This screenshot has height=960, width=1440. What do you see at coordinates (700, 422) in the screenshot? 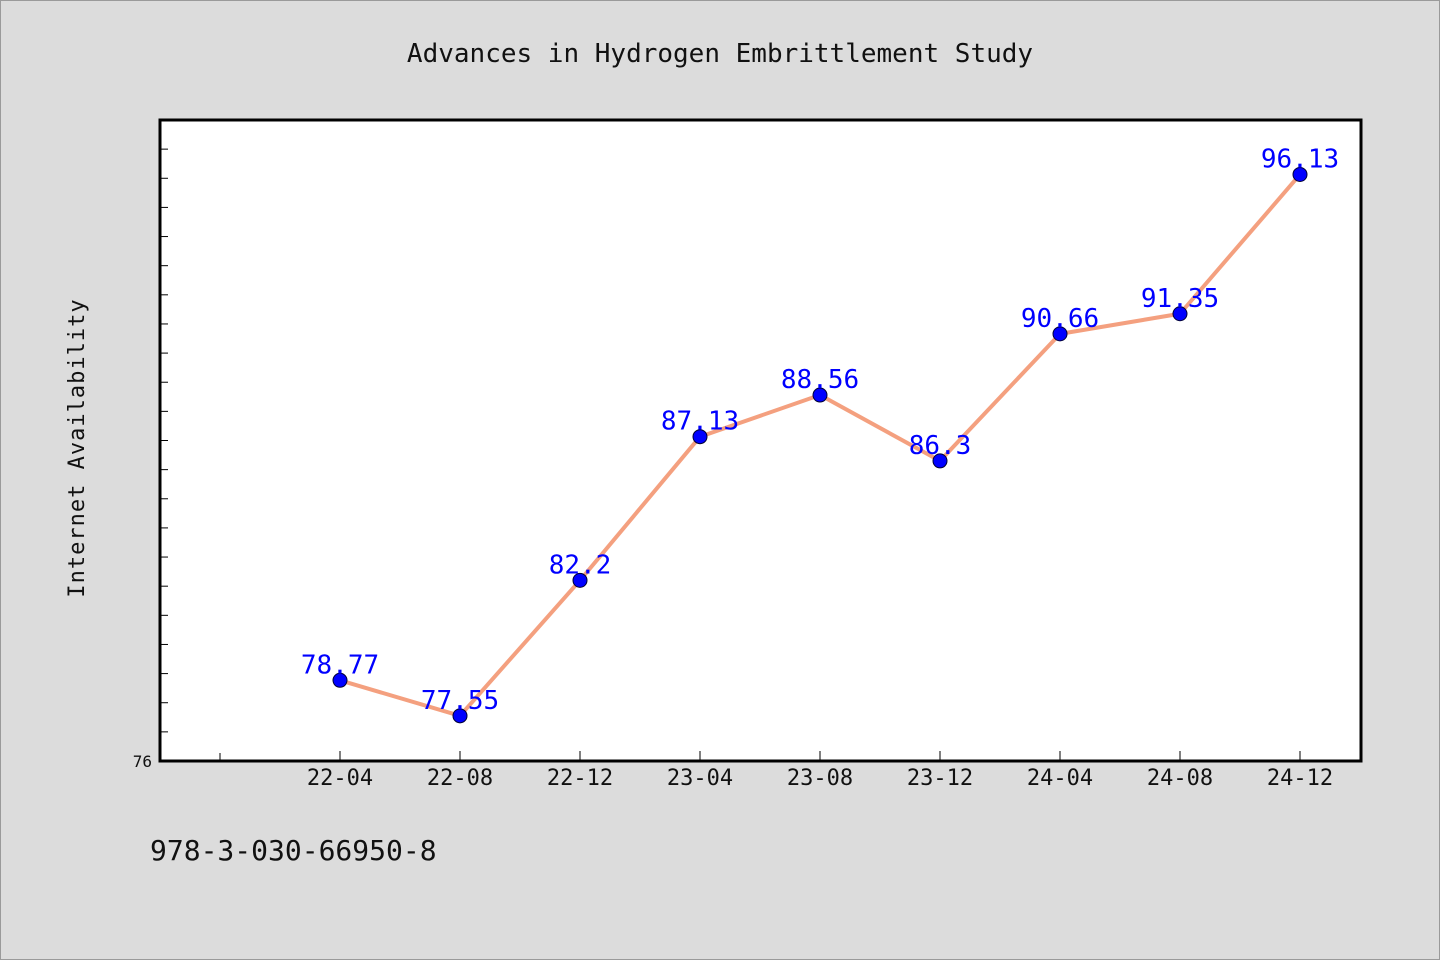
I see `data-label: 87.13` at bounding box center [700, 422].